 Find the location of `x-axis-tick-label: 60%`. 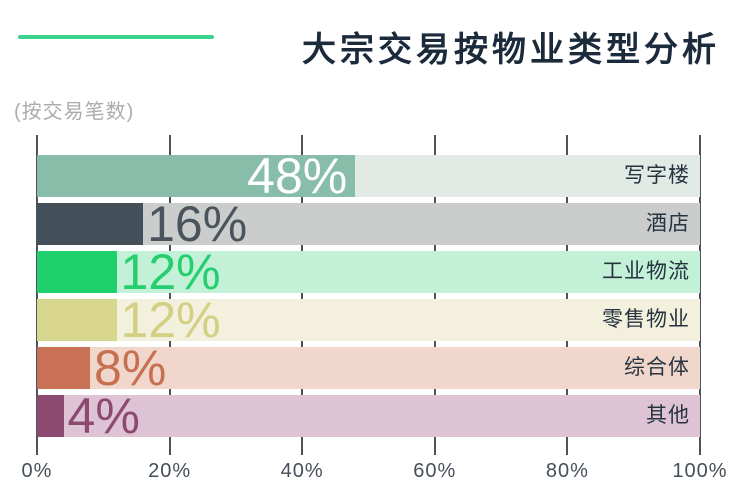

x-axis-tick-label: 60% is located at coordinates (435, 471).